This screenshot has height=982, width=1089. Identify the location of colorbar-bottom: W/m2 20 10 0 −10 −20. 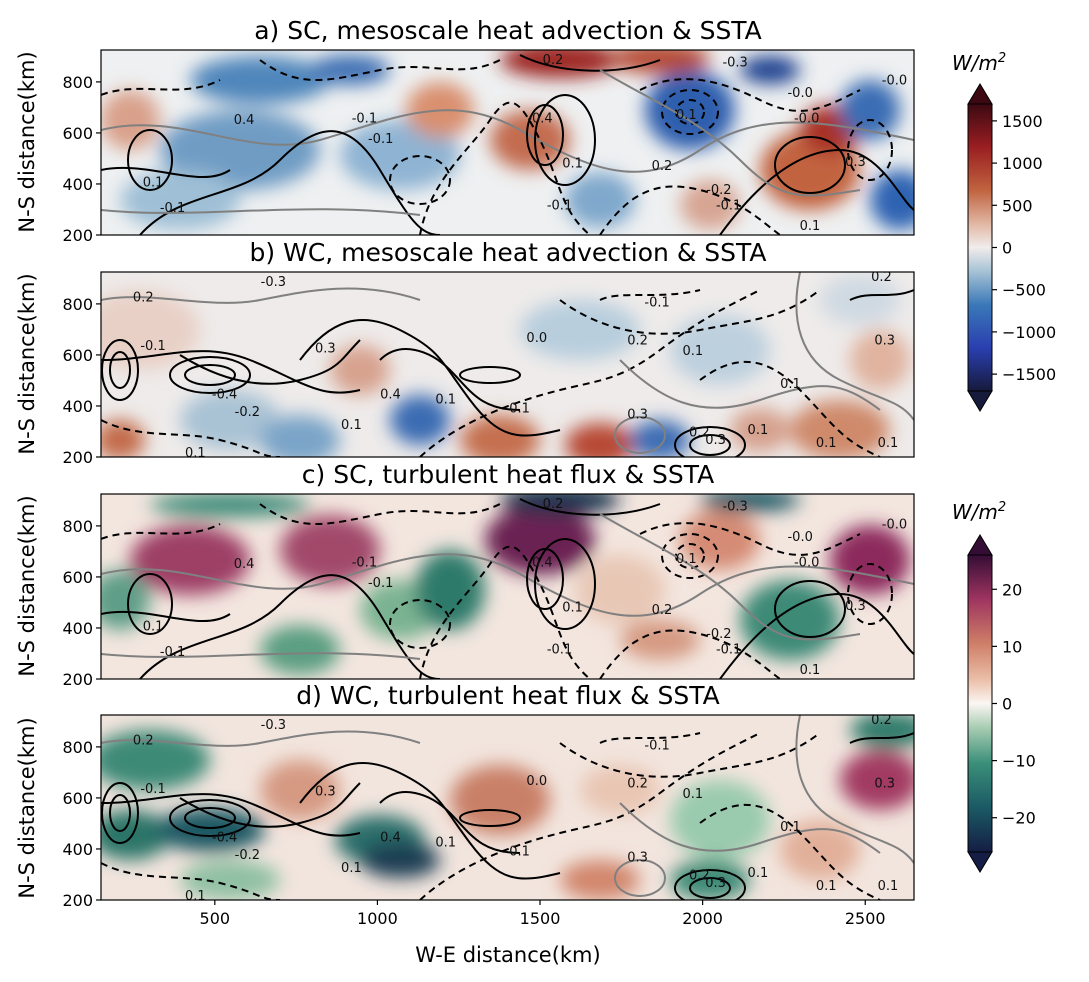
(994, 686).